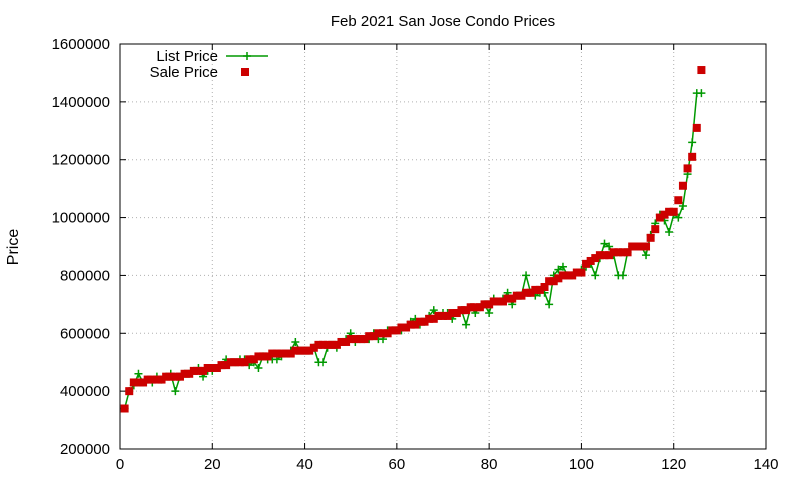 The width and height of the screenshot is (800, 480). I want to click on x-tick-label: 140, so click(765, 464).